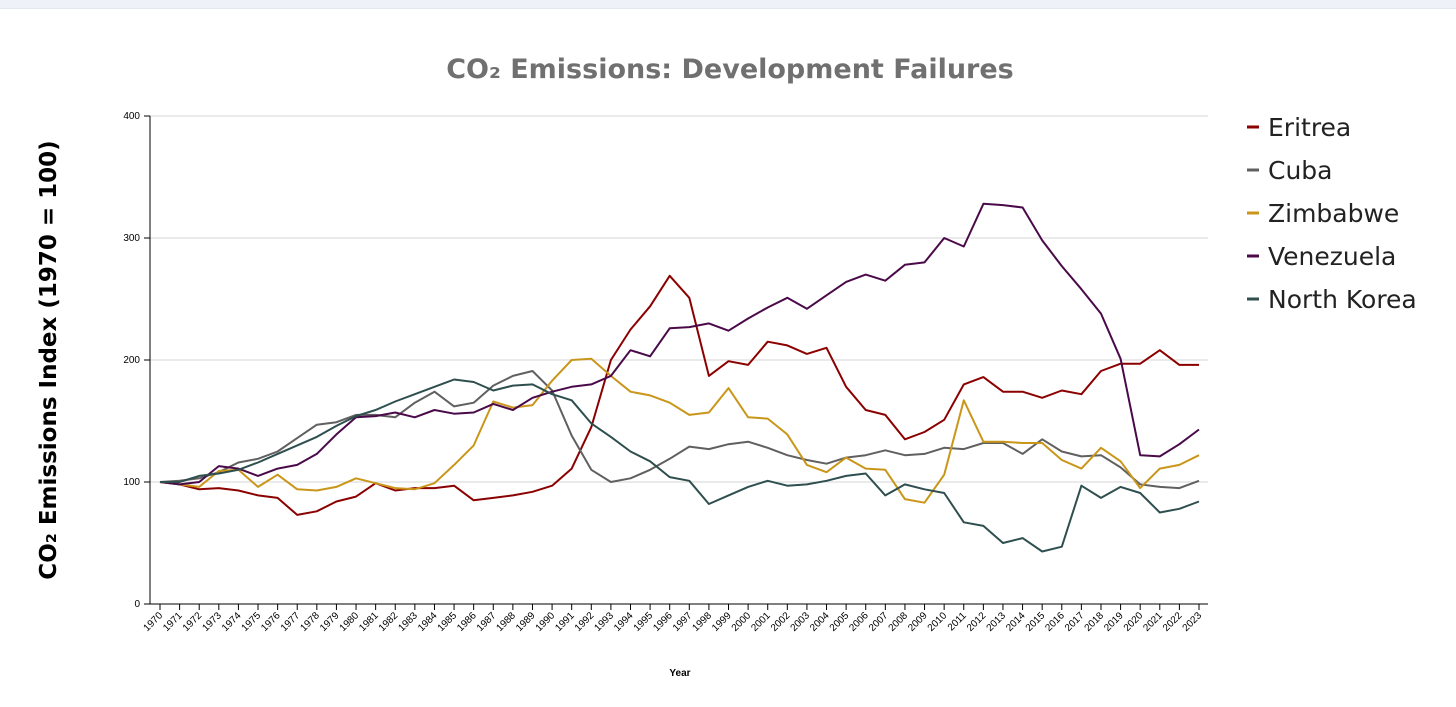 The width and height of the screenshot is (1456, 707). I want to click on x-tick-label: 2011, so click(957, 621).